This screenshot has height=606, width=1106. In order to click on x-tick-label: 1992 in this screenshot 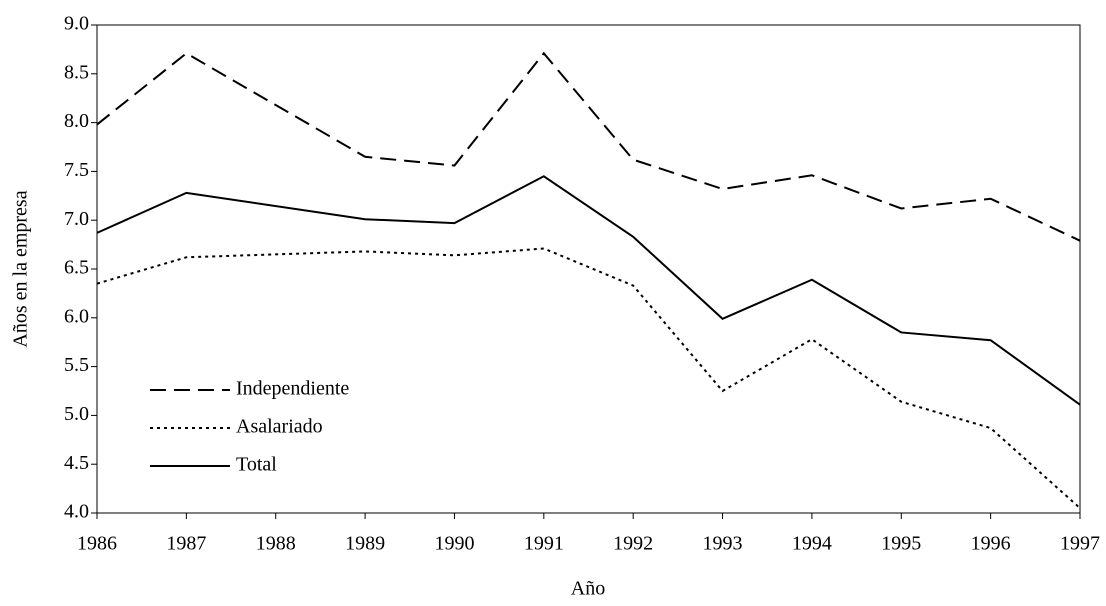, I will do `click(633, 544)`.